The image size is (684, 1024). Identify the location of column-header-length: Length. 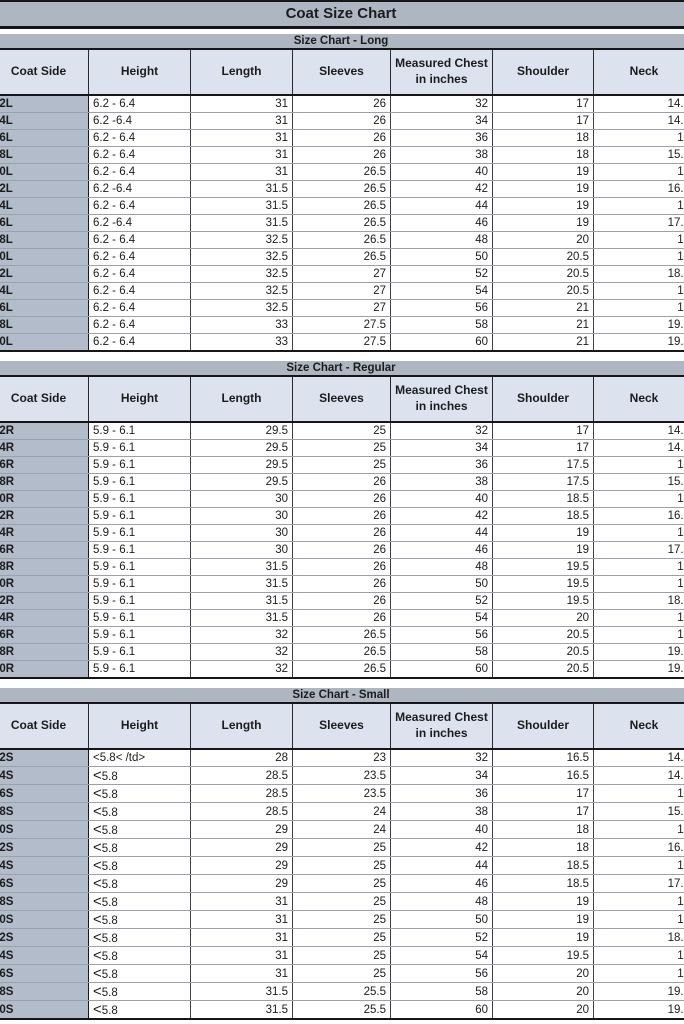
(241, 72).